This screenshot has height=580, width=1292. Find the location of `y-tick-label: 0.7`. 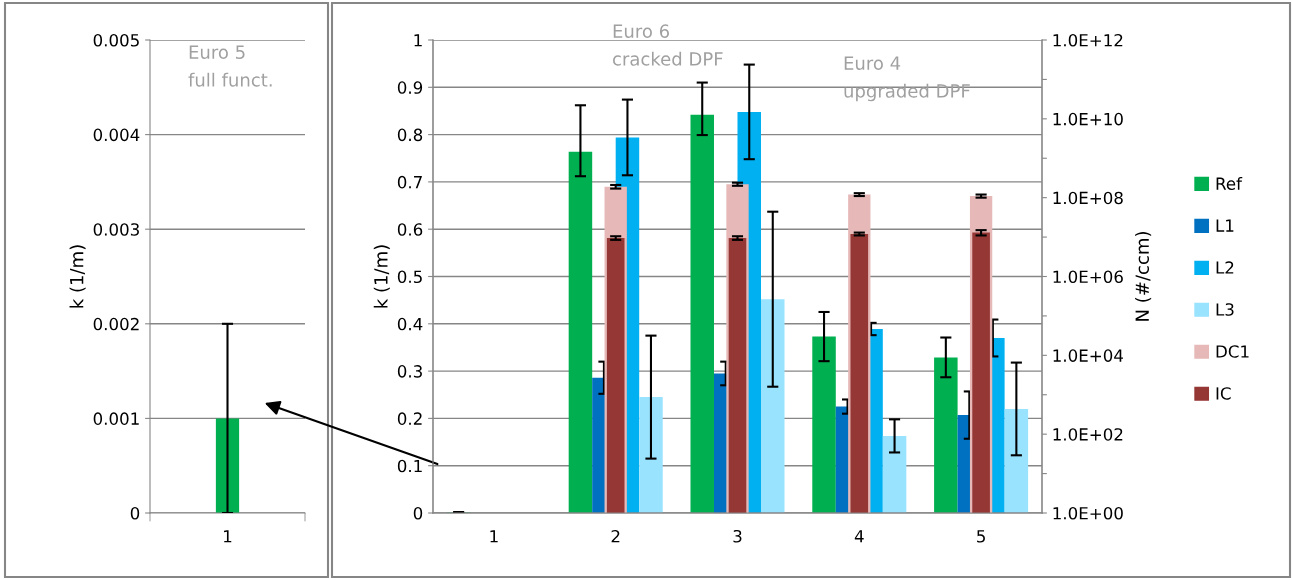

y-tick-label: 0.7 is located at coordinates (409, 182).